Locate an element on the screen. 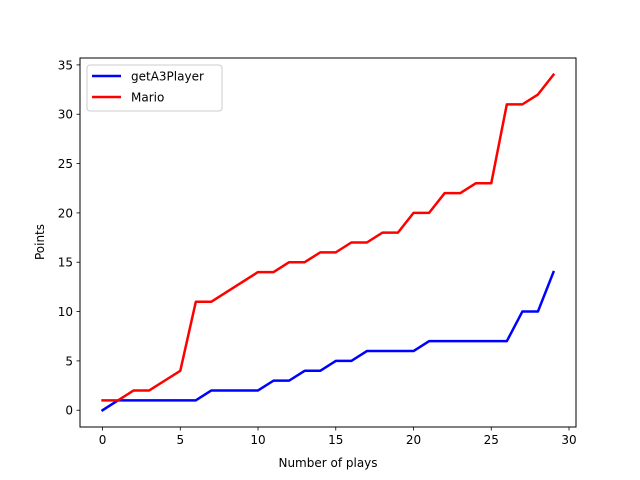  x-axis-label: Number of plays is located at coordinates (327, 463).